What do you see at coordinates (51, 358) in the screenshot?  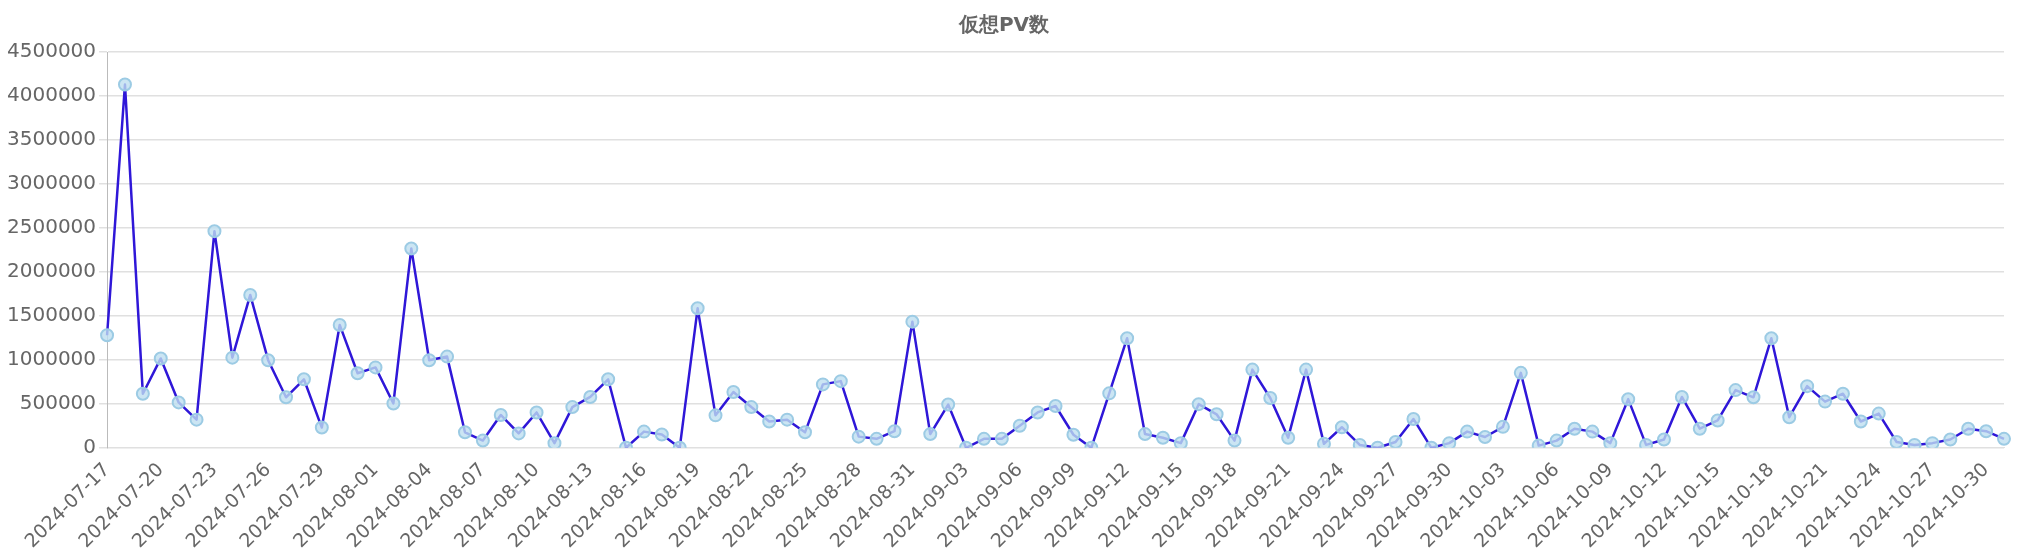 I see `y-tick-label: 1000000` at bounding box center [51, 358].